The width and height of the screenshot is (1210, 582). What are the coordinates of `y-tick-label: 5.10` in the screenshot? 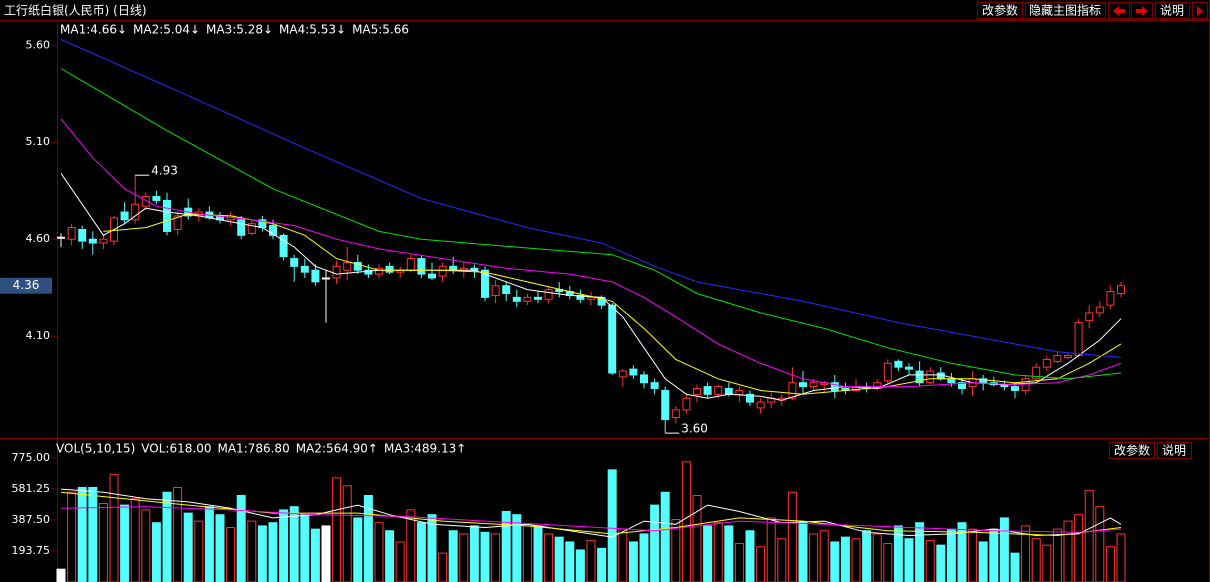 It's located at (38, 141).